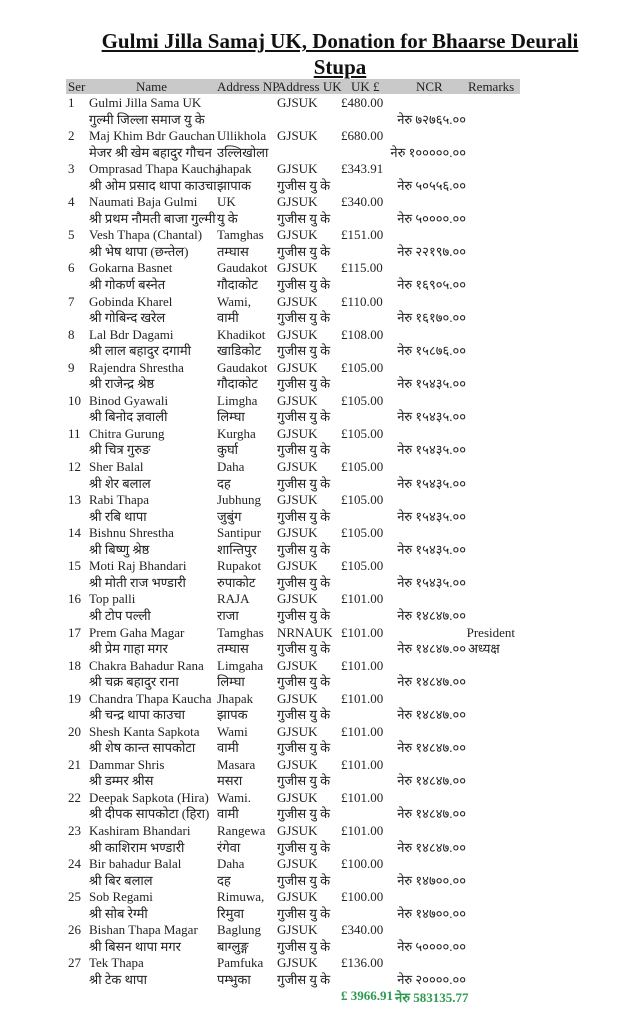 The width and height of the screenshot is (623, 1024). I want to click on name-en: Sob Regami, so click(121, 897).